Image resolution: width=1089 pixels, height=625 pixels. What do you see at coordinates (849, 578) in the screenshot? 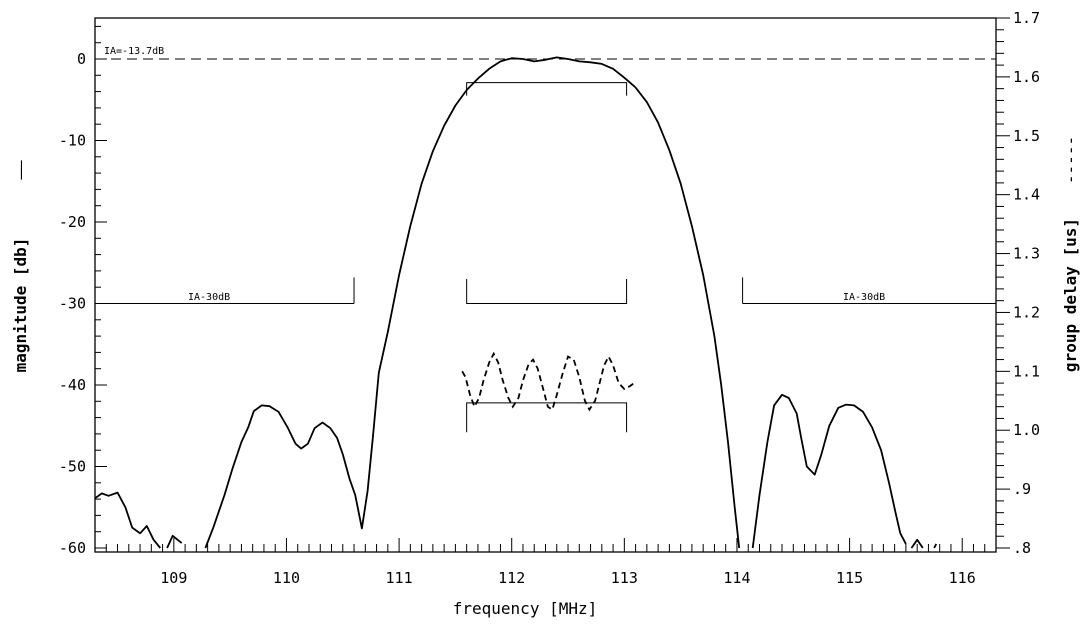
I see `x-tick-label: 115` at bounding box center [849, 578].